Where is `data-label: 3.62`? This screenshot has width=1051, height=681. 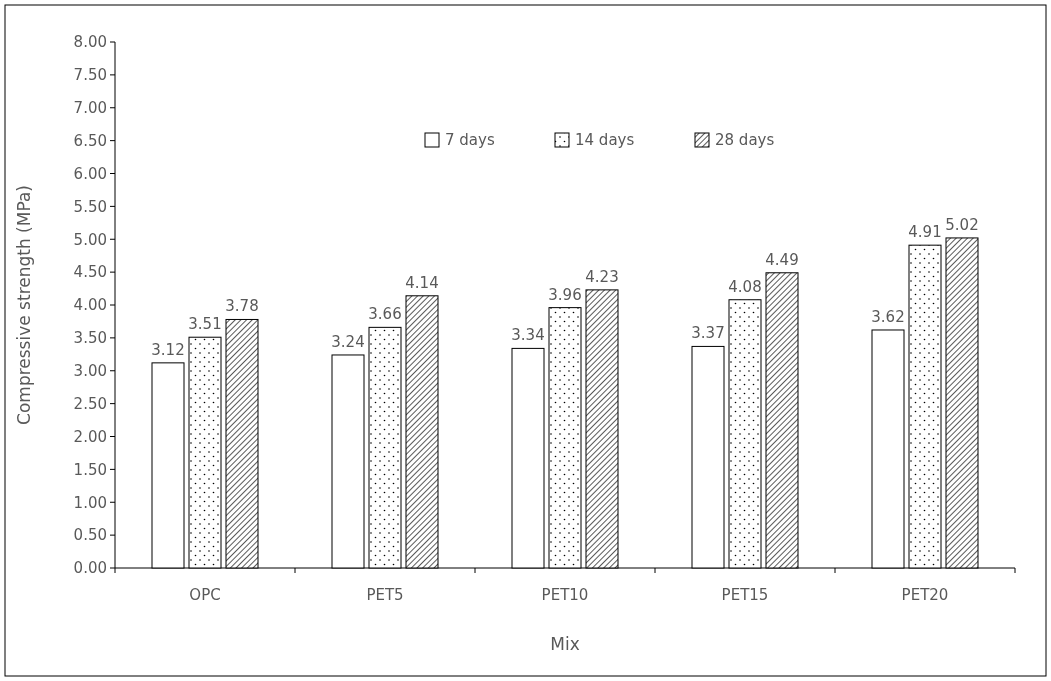 data-label: 3.62 is located at coordinates (888, 316).